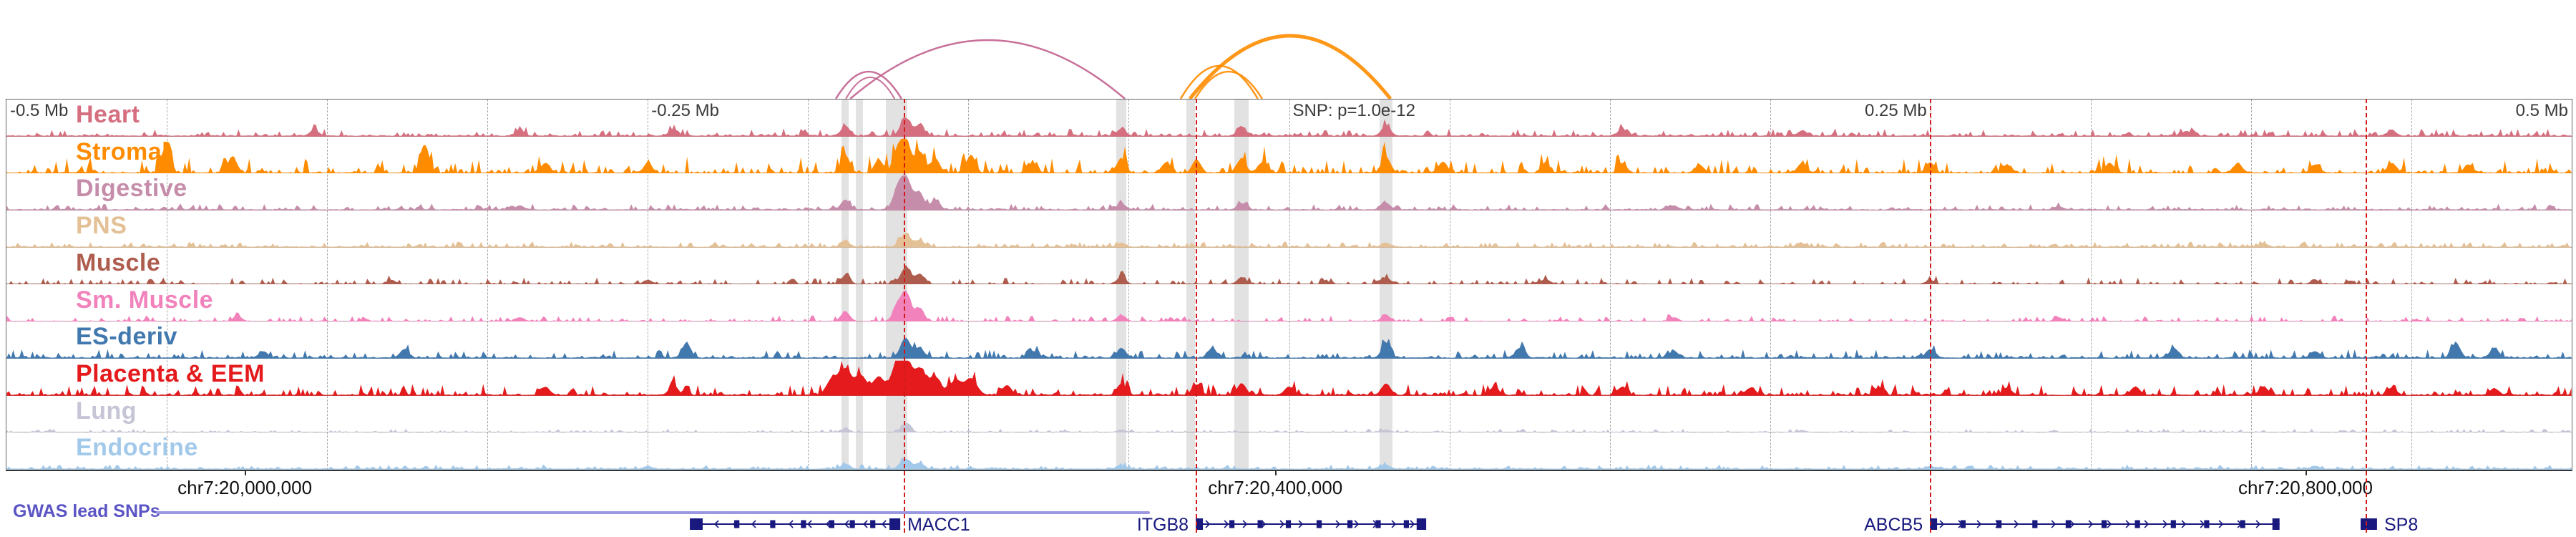  Describe the element at coordinates (2389, 525) in the screenshot. I see `gene-sp8: SP8` at that location.